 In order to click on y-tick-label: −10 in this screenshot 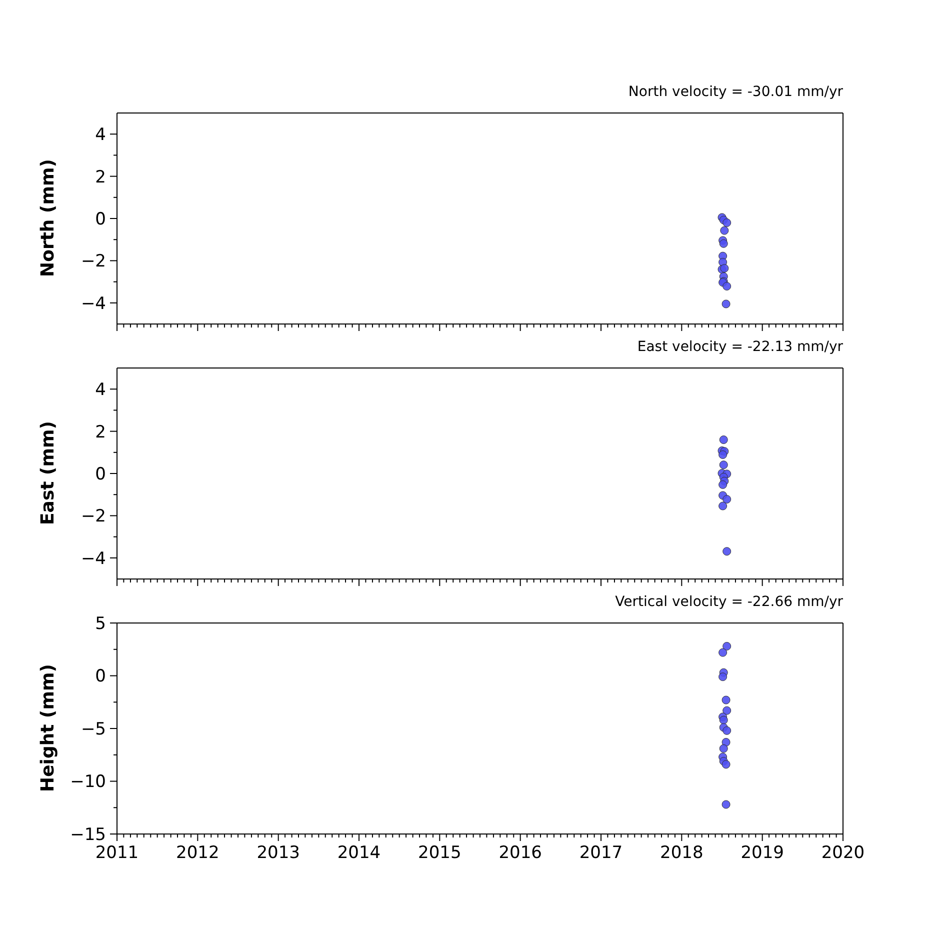, I will do `click(88, 782)`.